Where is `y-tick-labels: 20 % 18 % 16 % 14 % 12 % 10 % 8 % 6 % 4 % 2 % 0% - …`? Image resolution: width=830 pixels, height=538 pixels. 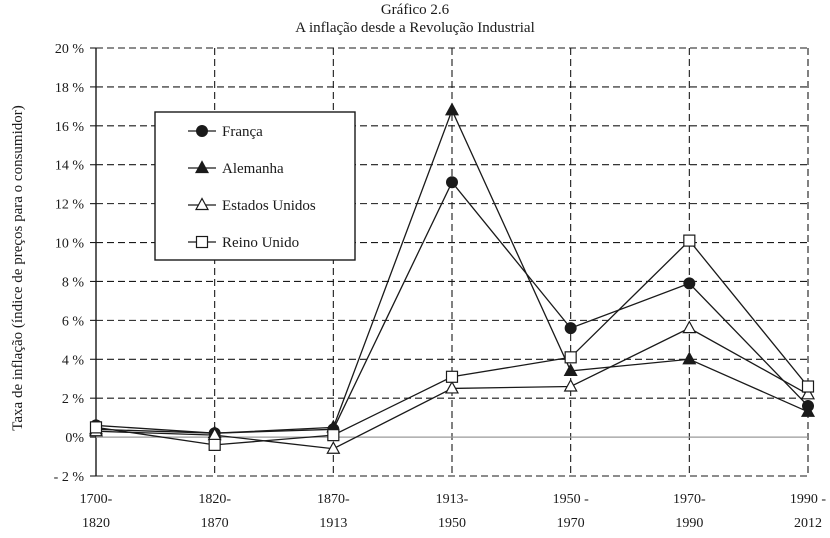 y-tick-labels: 20 % 18 % 16 % 14 % 12 % 10 % 8 % 6 % 4 % 2 % 0% - … is located at coordinates (69, 263).